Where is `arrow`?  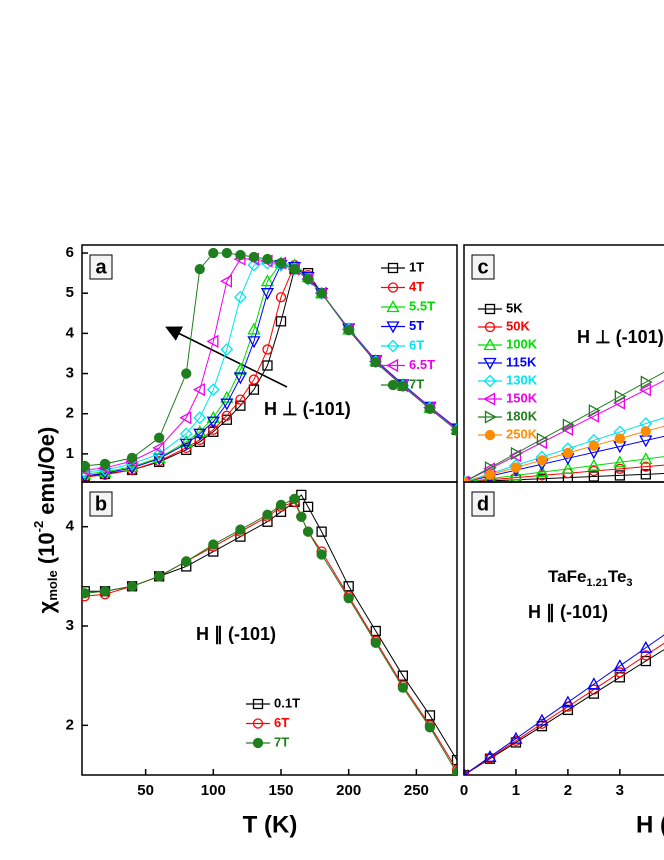 arrow is located at coordinates (226, 357).